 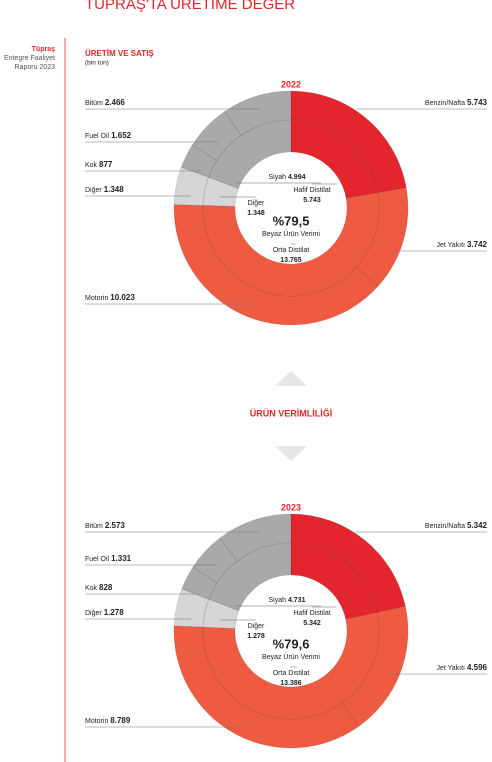 I want to click on inner-value: 4.994, so click(x=297, y=177).